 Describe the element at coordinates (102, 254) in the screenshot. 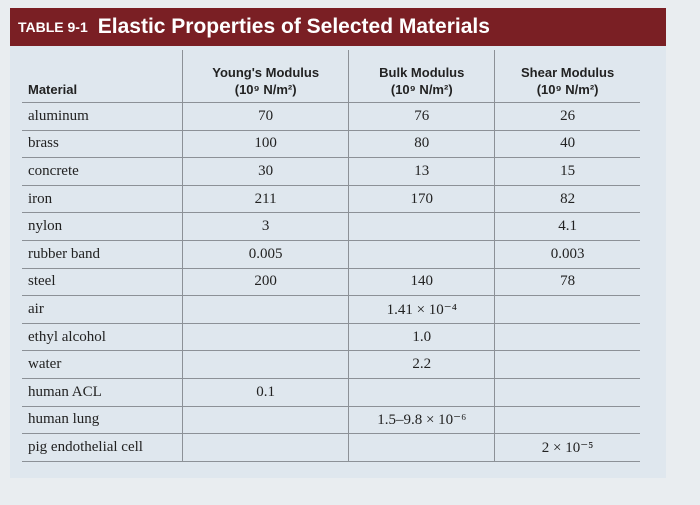

I see `material-cell: rubber band` at that location.